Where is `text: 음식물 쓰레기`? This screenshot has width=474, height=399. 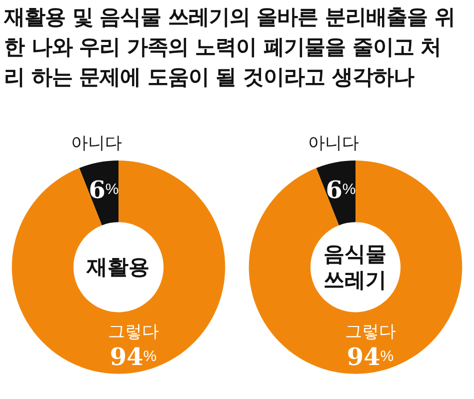 text: 음식물 쓰레기 is located at coordinates (355, 267).